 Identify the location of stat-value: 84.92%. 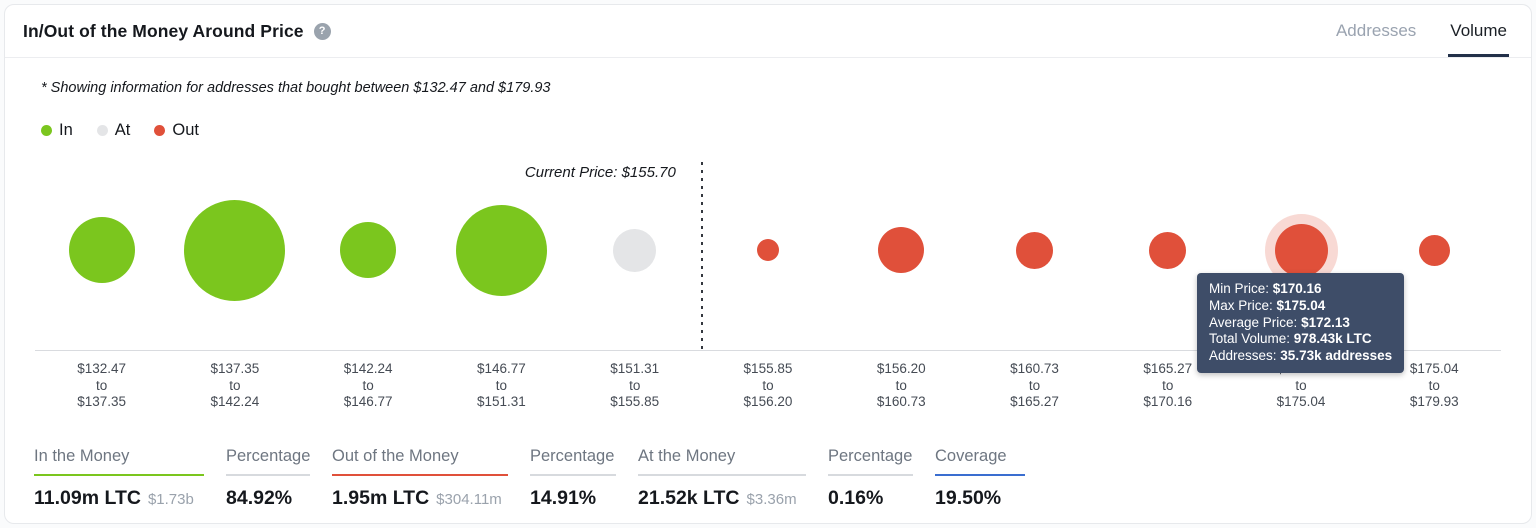
(259, 497).